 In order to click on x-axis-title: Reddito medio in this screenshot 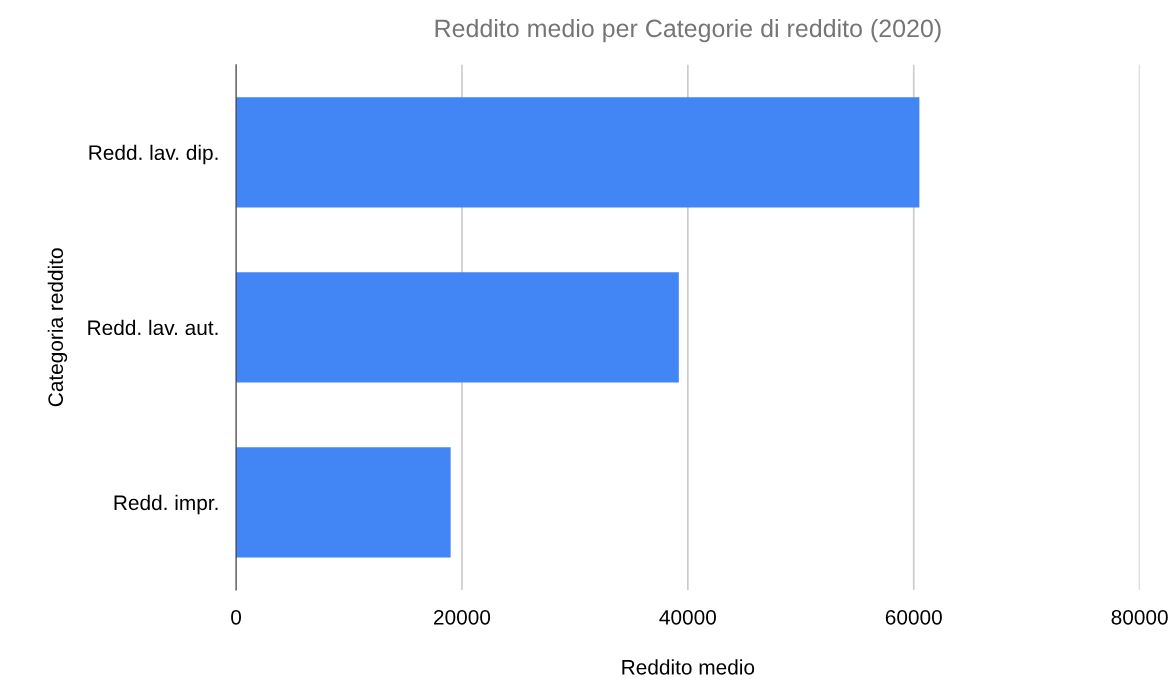, I will do `click(688, 667)`.